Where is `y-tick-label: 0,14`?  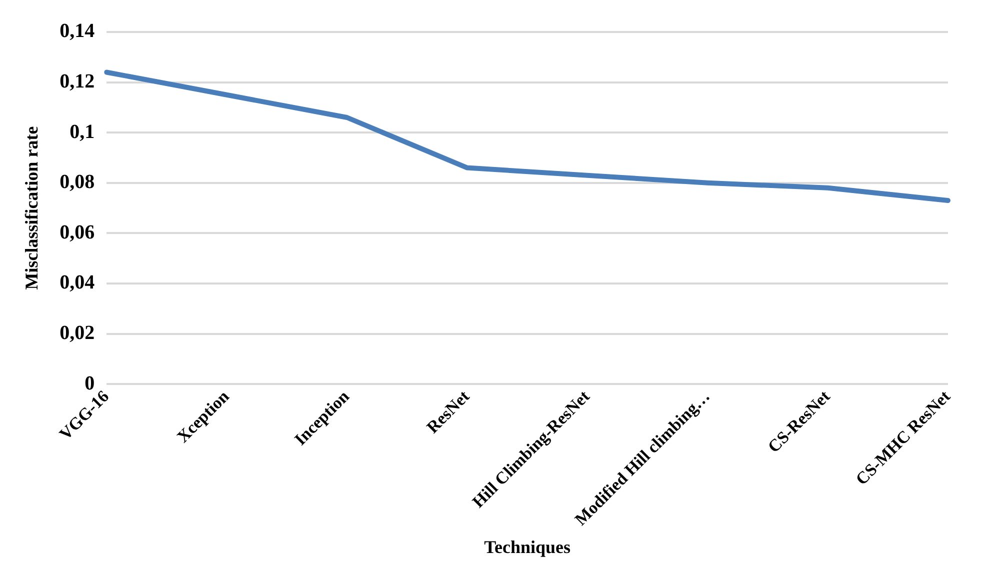
y-tick-label: 0,14 is located at coordinates (77, 31).